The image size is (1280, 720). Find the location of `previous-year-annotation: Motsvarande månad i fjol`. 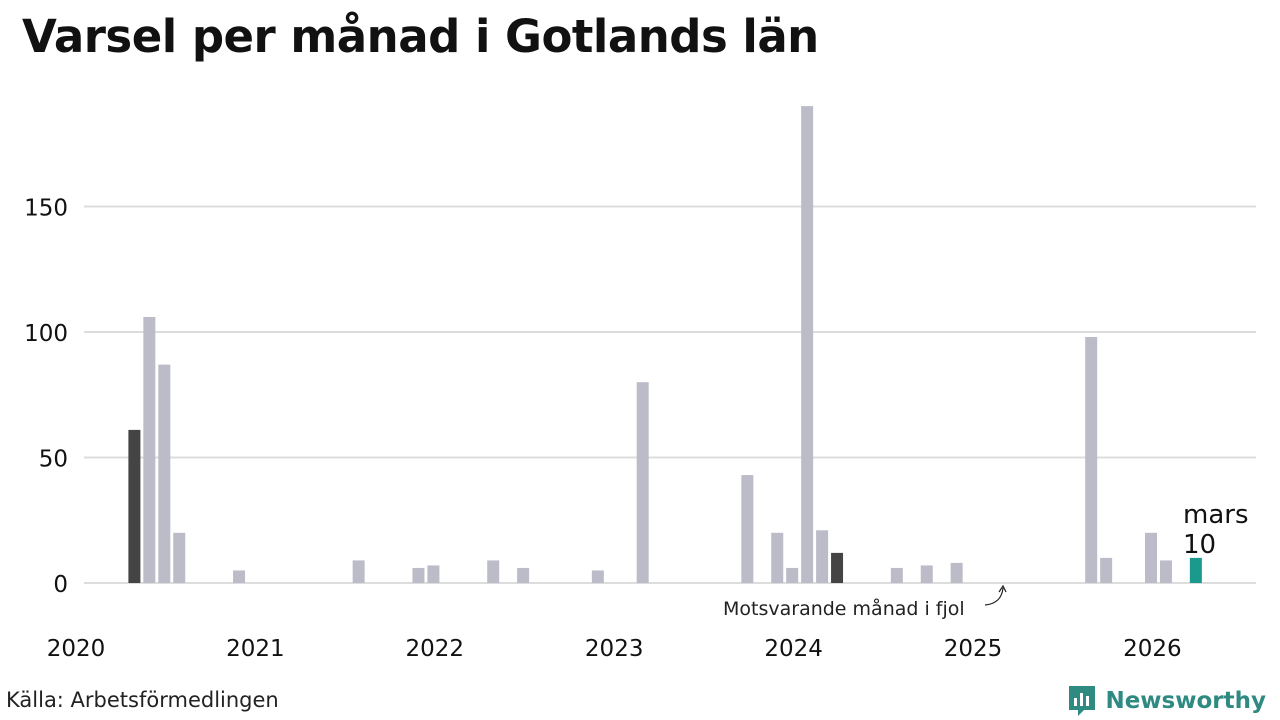

previous-year-annotation: Motsvarande månad i fjol is located at coordinates (865, 602).